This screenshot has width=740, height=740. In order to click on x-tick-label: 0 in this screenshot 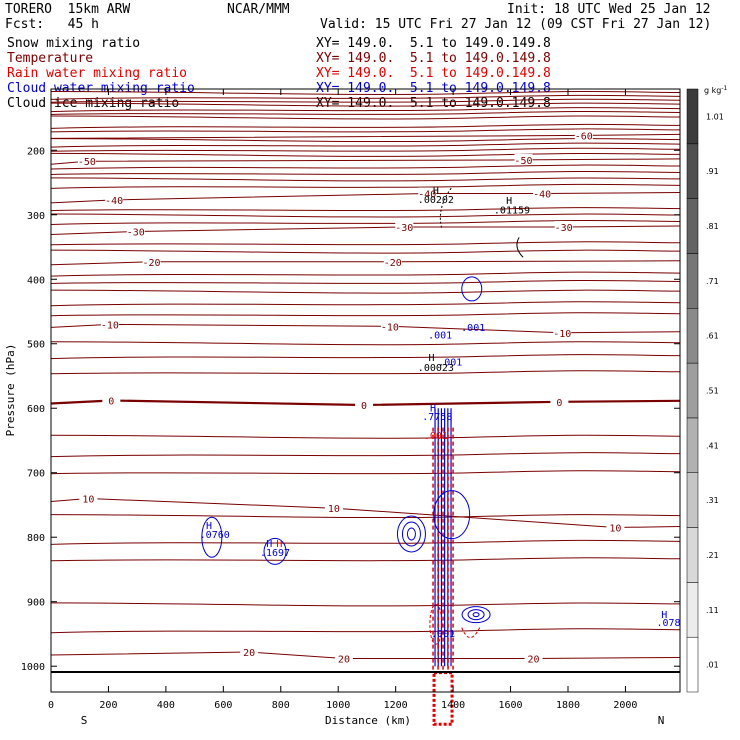, I will do `click(51, 705)`.